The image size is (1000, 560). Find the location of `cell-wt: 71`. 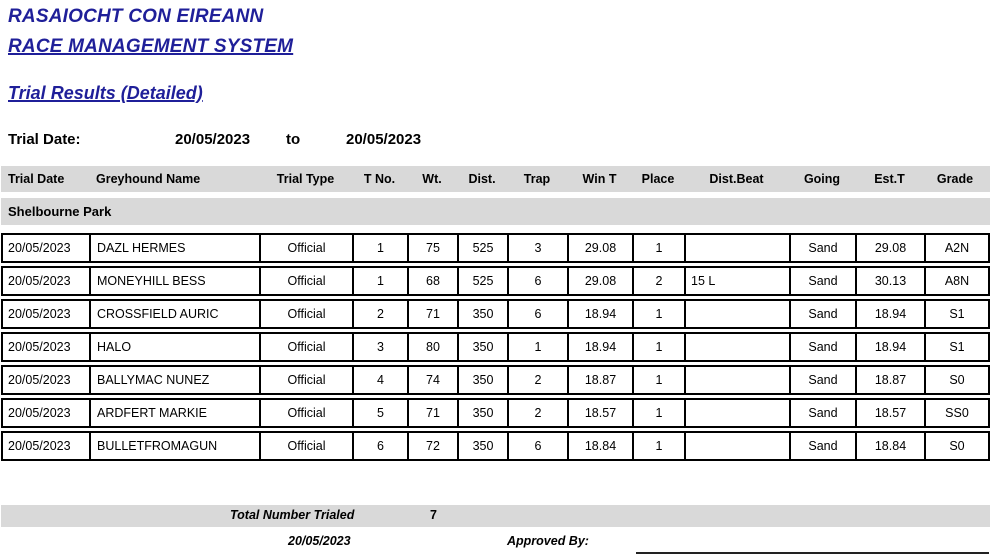

cell-wt: 71 is located at coordinates (434, 314).